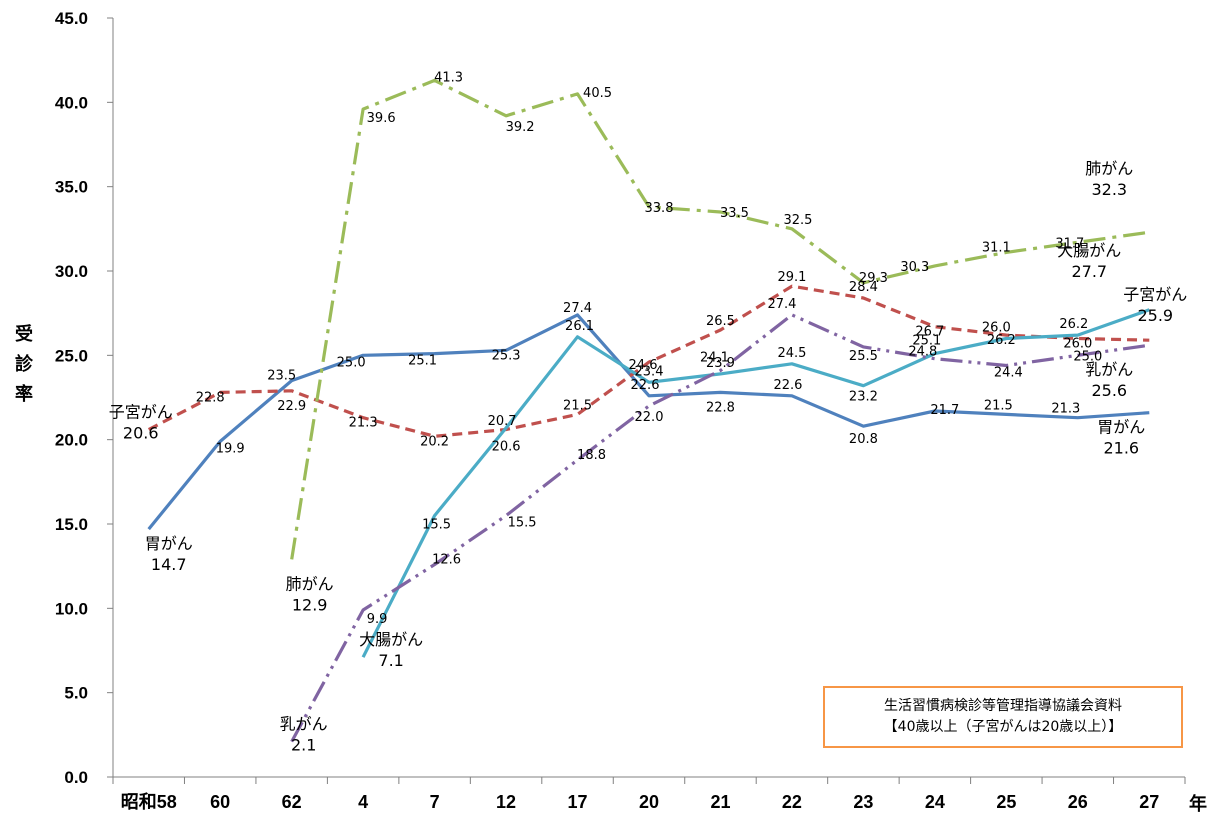 This screenshot has height=819, width=1218. Describe the element at coordinates (1008, 372) in the screenshot. I see `data-label: 24.4` at that location.